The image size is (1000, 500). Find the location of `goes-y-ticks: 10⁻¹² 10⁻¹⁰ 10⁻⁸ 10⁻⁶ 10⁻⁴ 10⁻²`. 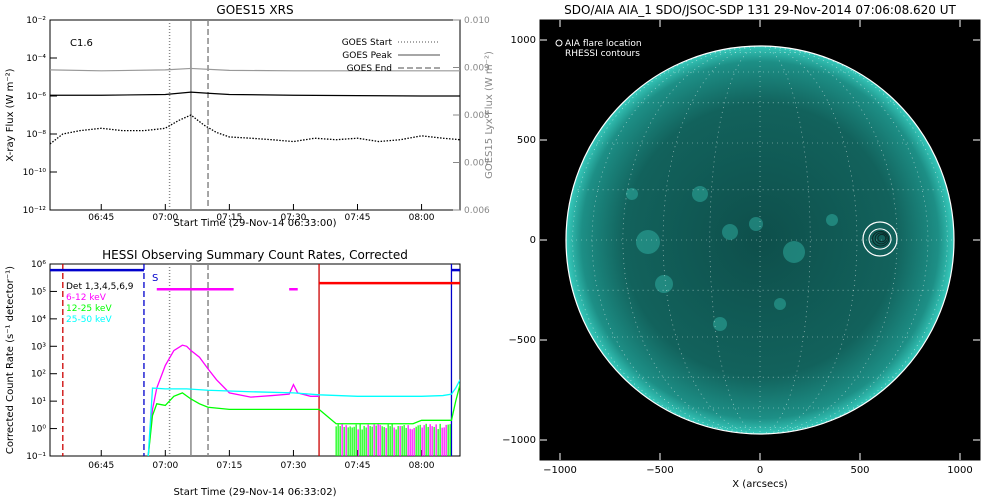

goes-y-ticks: 10⁻¹² 10⁻¹⁰ 10⁻⁸ 10⁻⁶ 10⁻⁴ 10⁻² is located at coordinates (40, 116).